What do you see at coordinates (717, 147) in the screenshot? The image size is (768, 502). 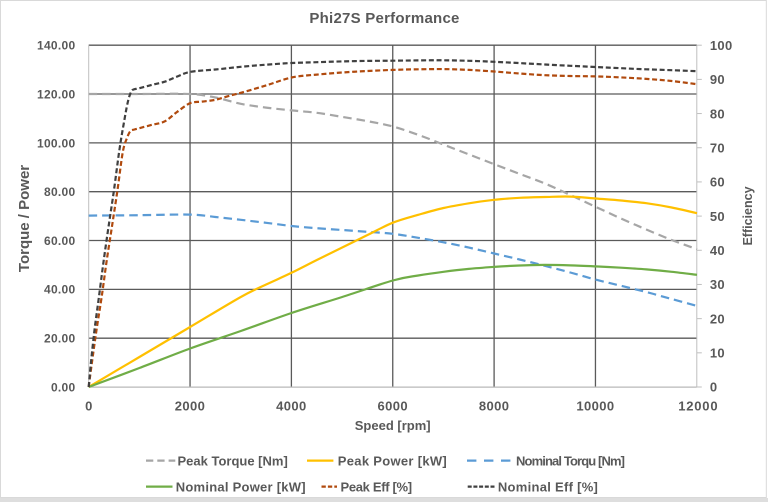 I see `svg-text: 70` at bounding box center [717, 147].